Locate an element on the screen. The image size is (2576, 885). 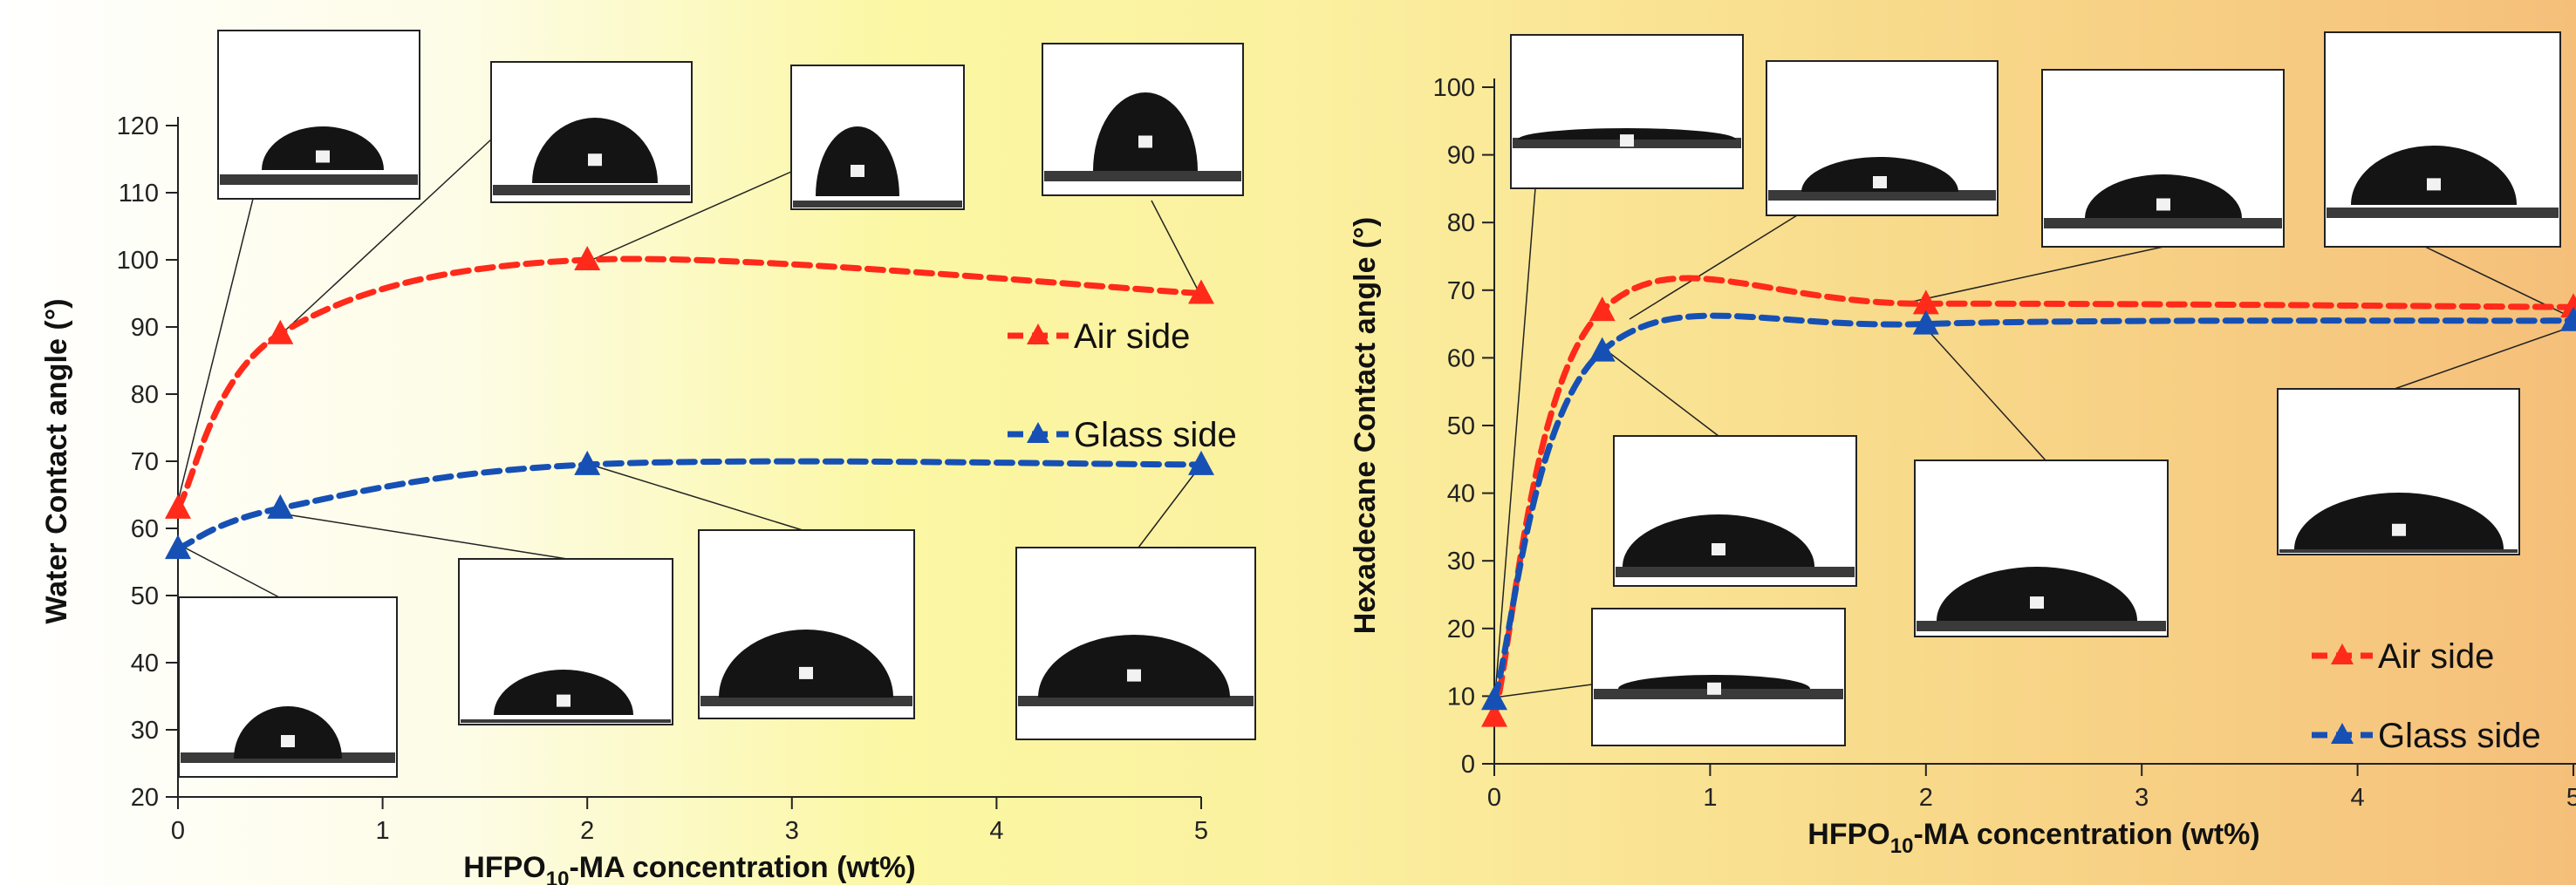
y-tick-label: 120 is located at coordinates (138, 126).